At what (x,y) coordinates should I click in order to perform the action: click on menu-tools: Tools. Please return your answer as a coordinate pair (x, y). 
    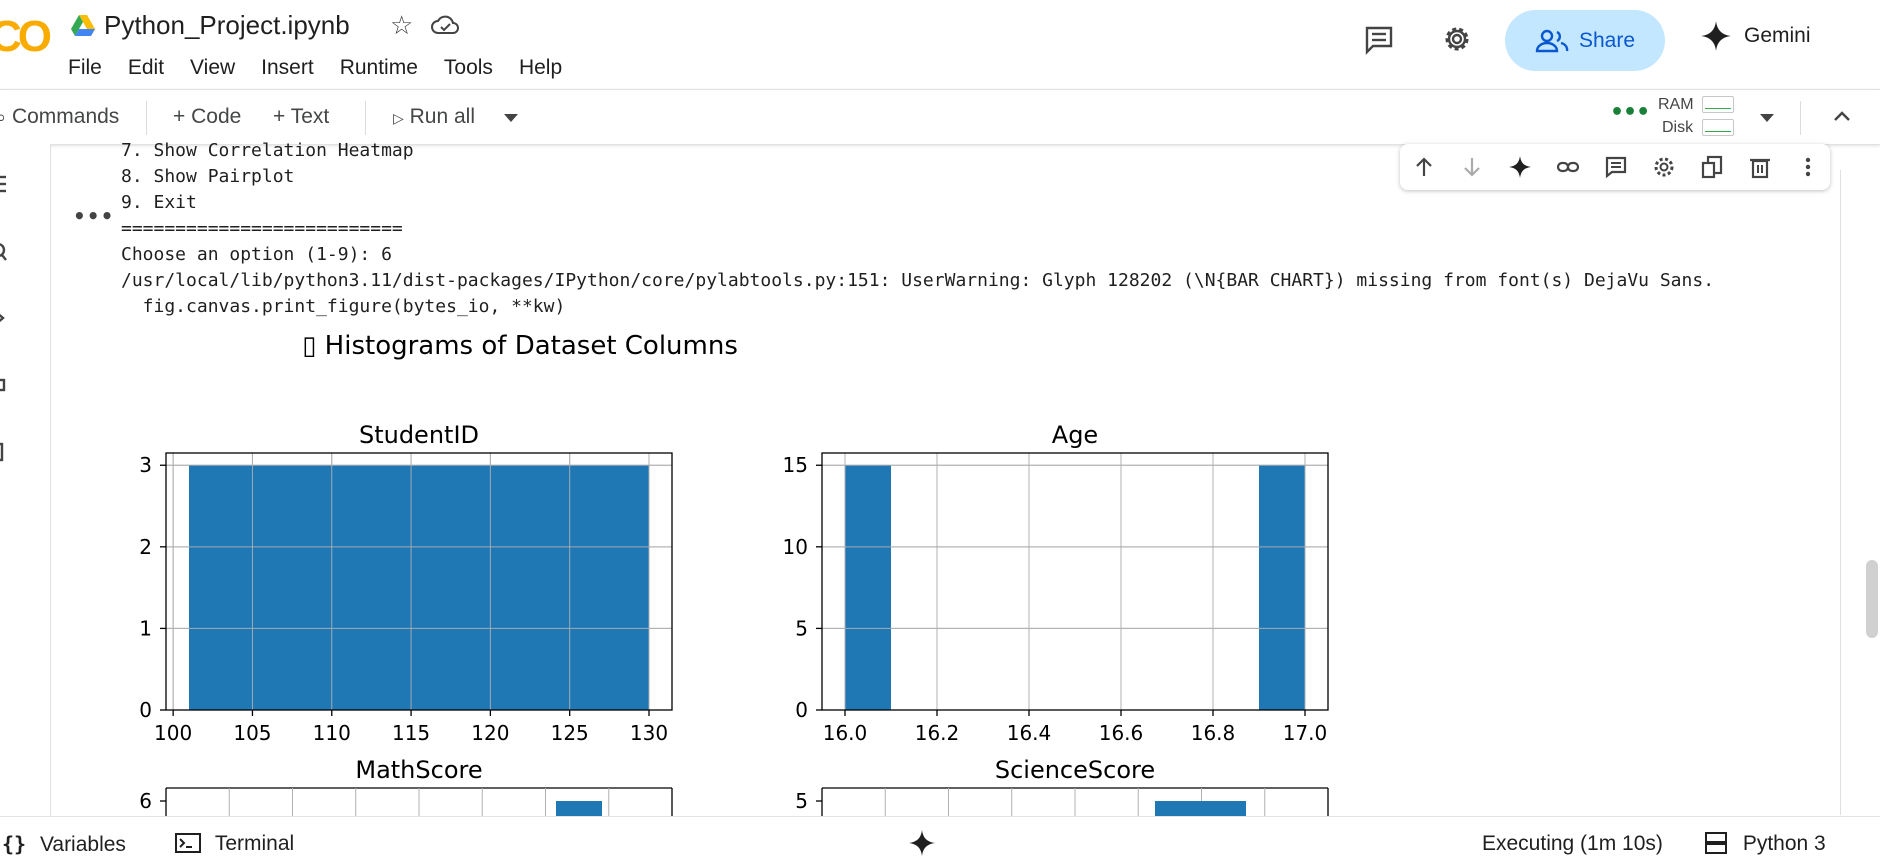
    Looking at the image, I should click on (468, 67).